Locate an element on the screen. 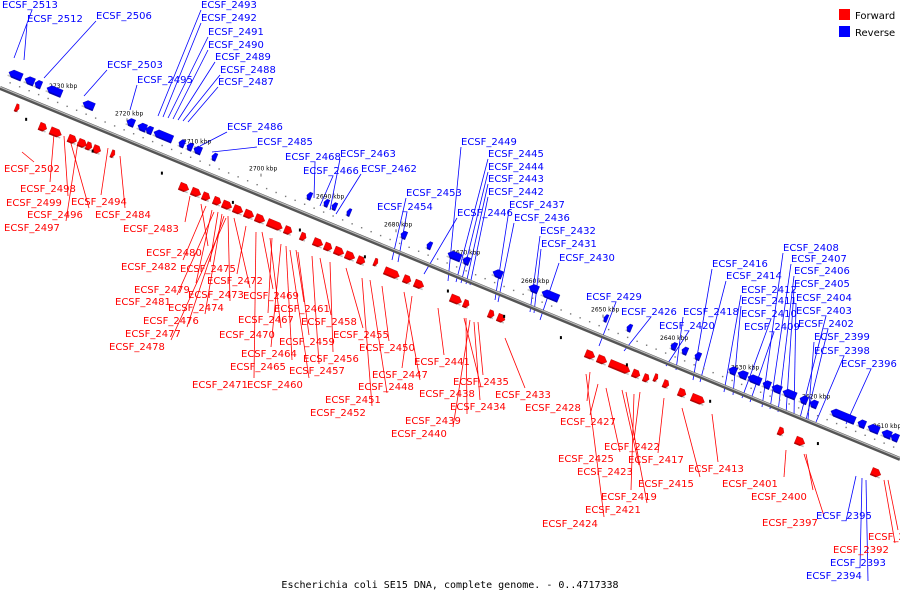  forward-gene-label: ECSF_2473 is located at coordinates (216, 295).